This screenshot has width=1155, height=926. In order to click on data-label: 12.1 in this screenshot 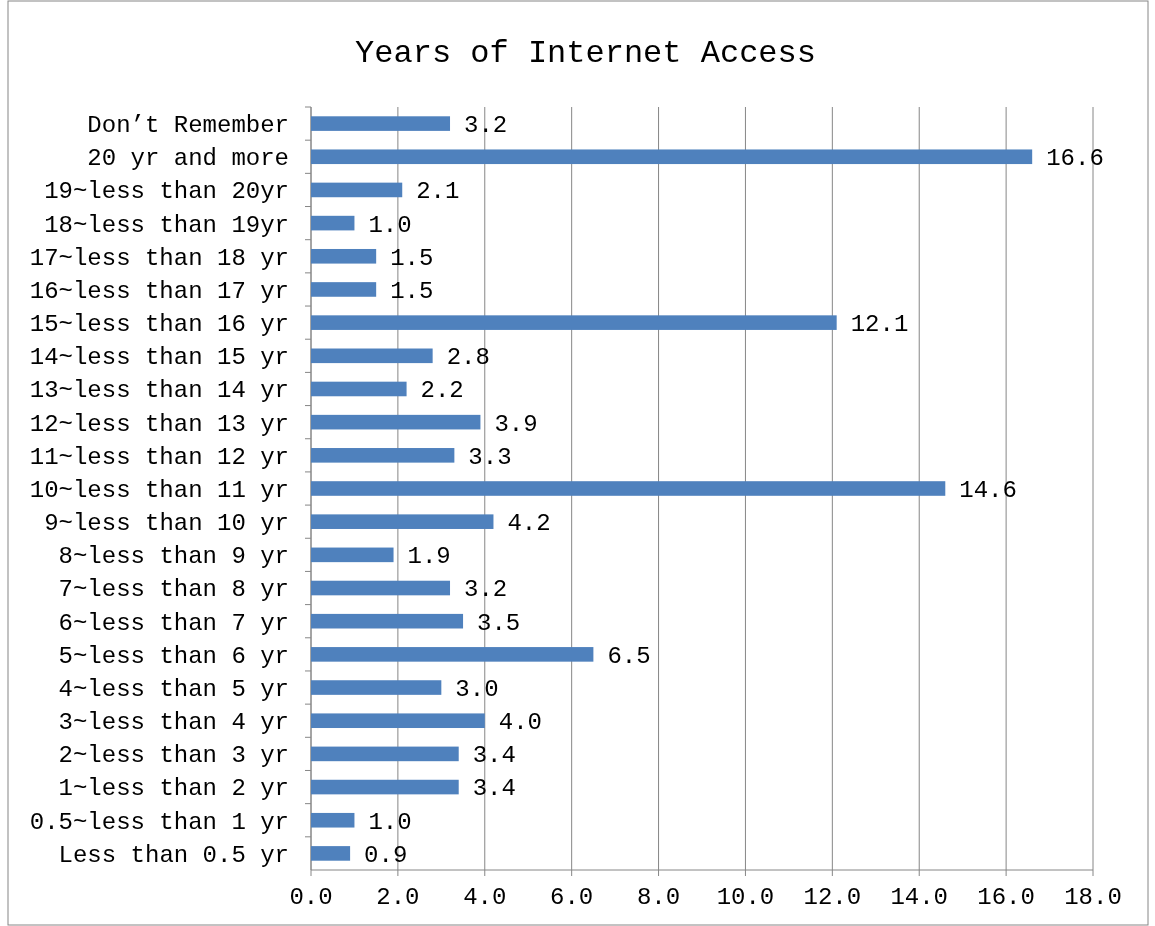, I will do `click(879, 325)`.